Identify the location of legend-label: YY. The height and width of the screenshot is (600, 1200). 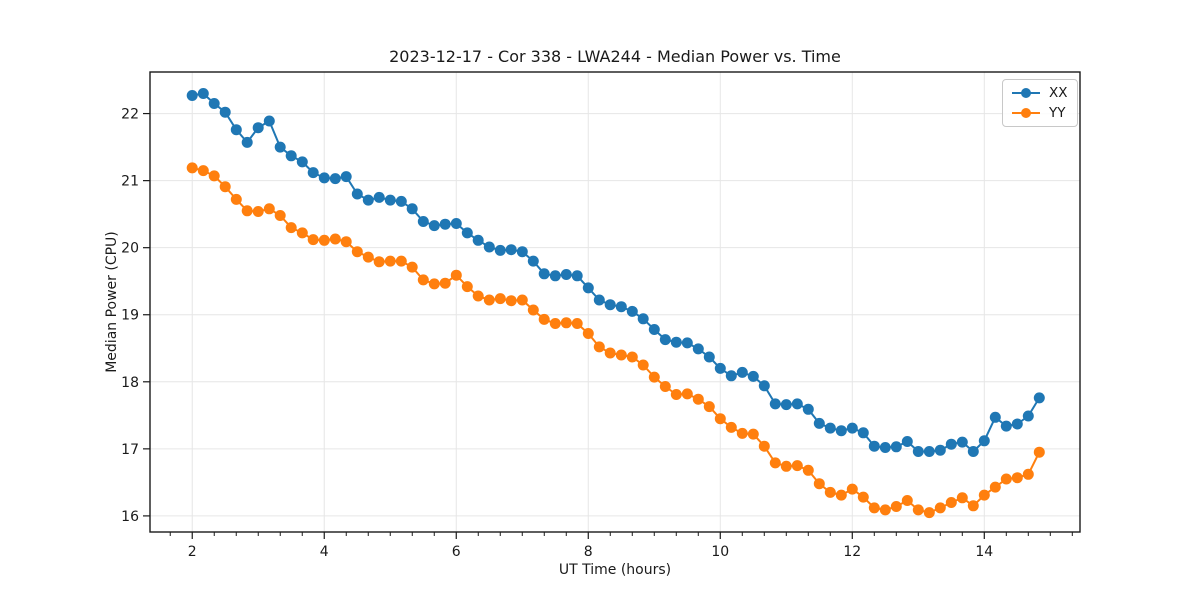
(1057, 113).